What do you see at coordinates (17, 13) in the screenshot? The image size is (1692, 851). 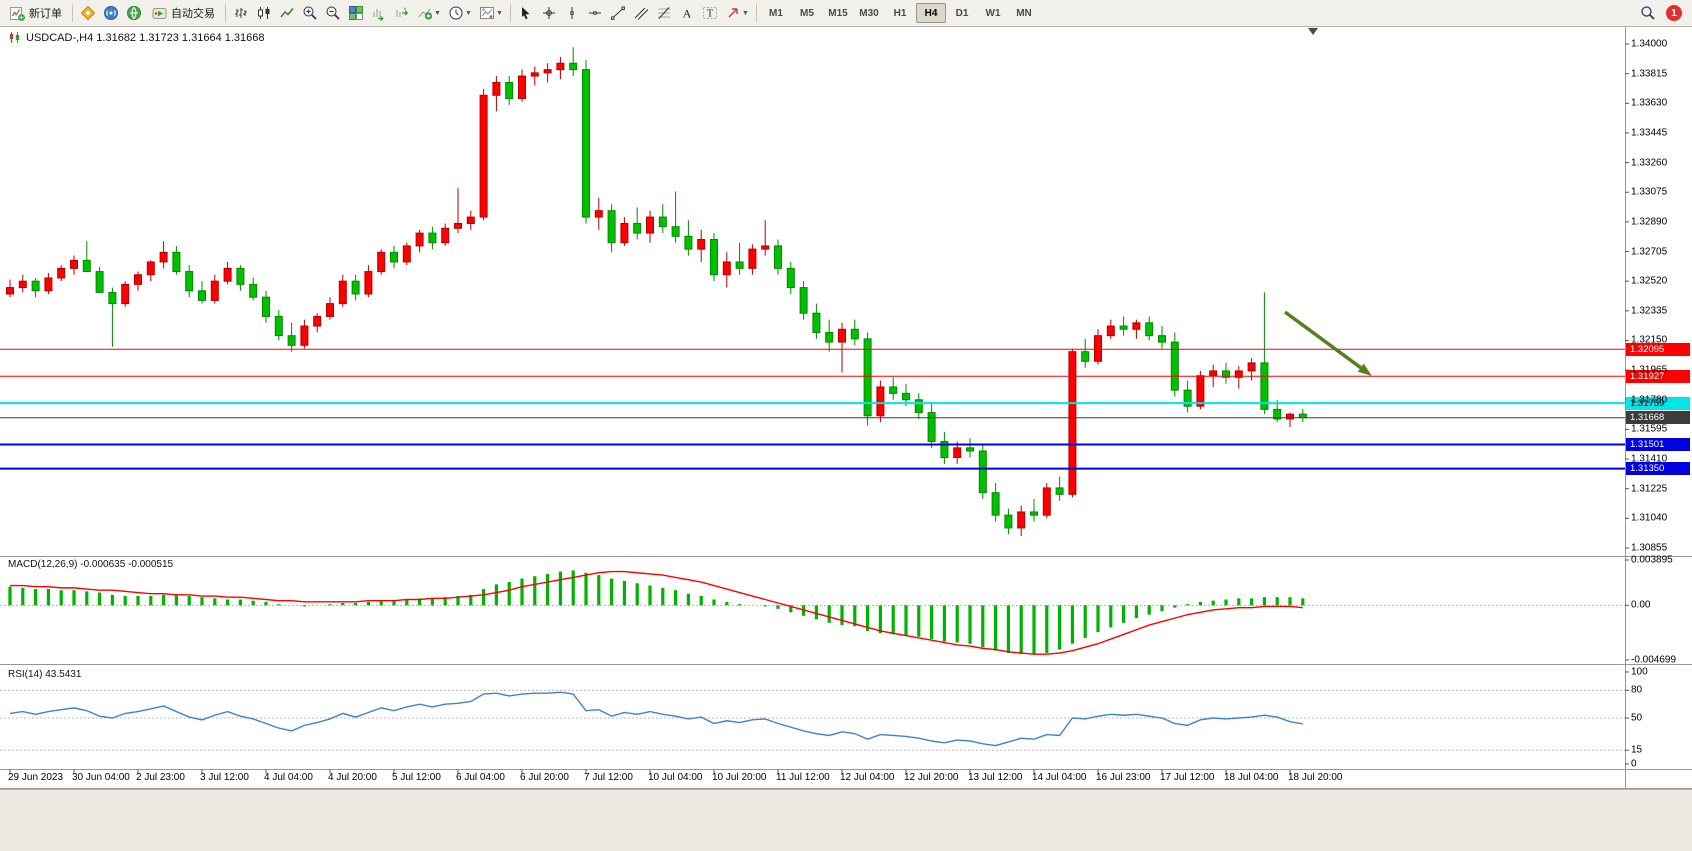 I see `new-order-icon` at bounding box center [17, 13].